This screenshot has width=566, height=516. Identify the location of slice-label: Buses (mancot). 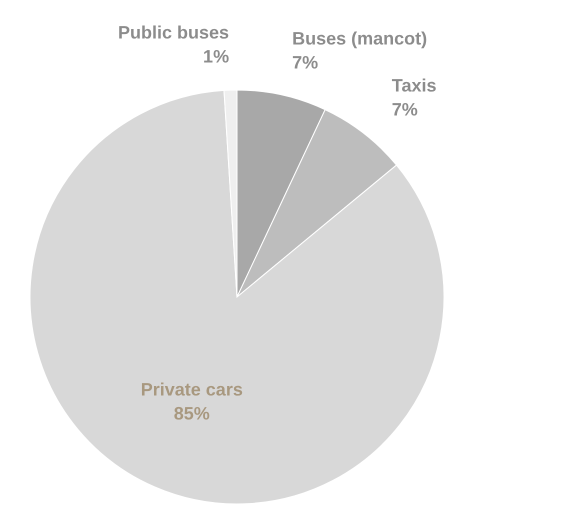
(360, 38).